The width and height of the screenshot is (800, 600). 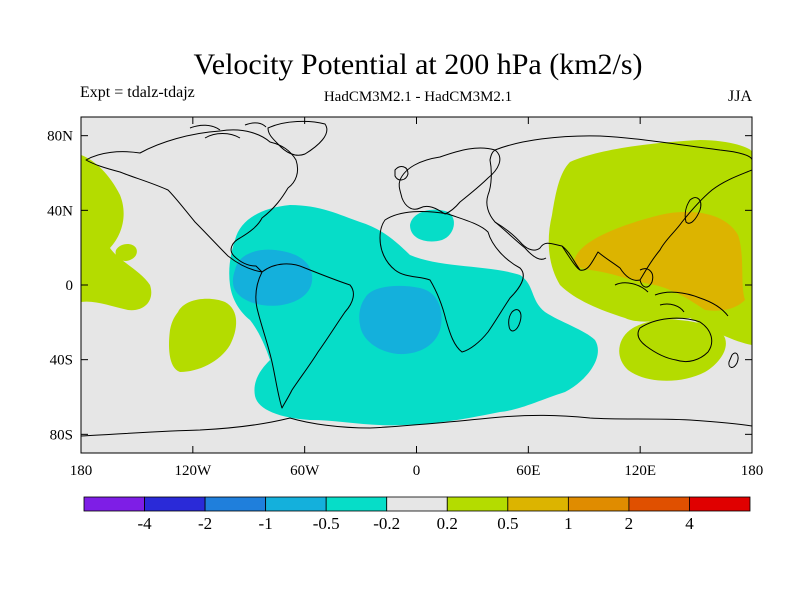 I want to click on colorbar-label-7: 1, so click(x=568, y=523).